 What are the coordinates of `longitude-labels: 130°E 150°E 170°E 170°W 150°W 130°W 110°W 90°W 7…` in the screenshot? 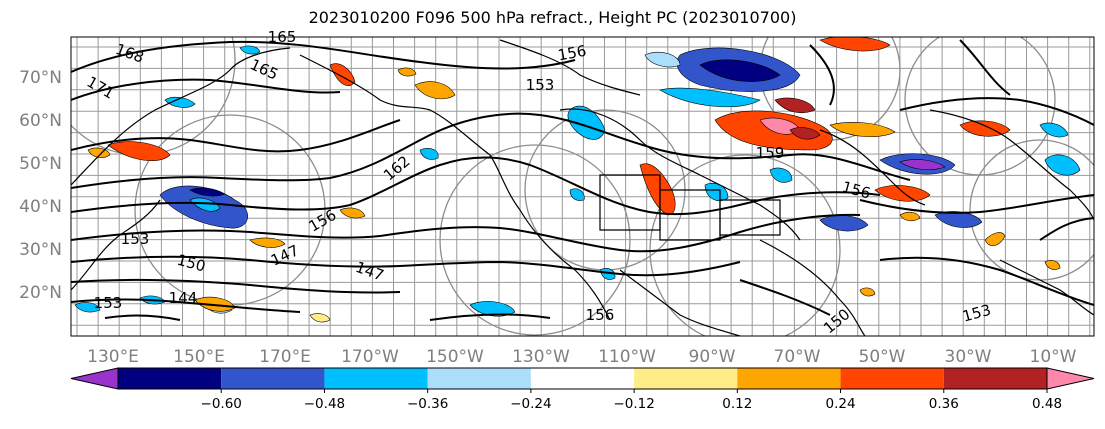 It's located at (582, 357).